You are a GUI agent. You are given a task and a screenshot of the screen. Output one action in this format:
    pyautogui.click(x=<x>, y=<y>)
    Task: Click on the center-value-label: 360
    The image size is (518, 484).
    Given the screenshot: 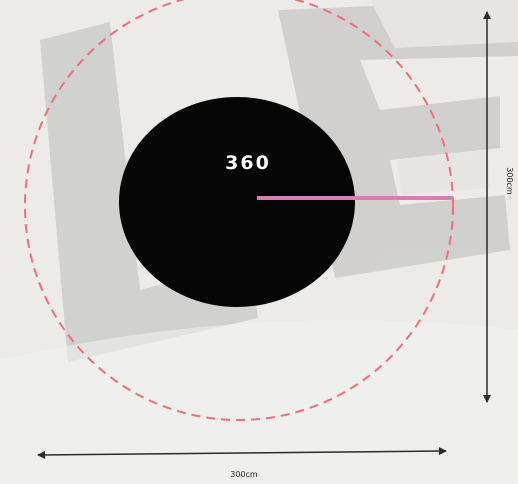 What is the action you would take?
    pyautogui.click(x=248, y=163)
    